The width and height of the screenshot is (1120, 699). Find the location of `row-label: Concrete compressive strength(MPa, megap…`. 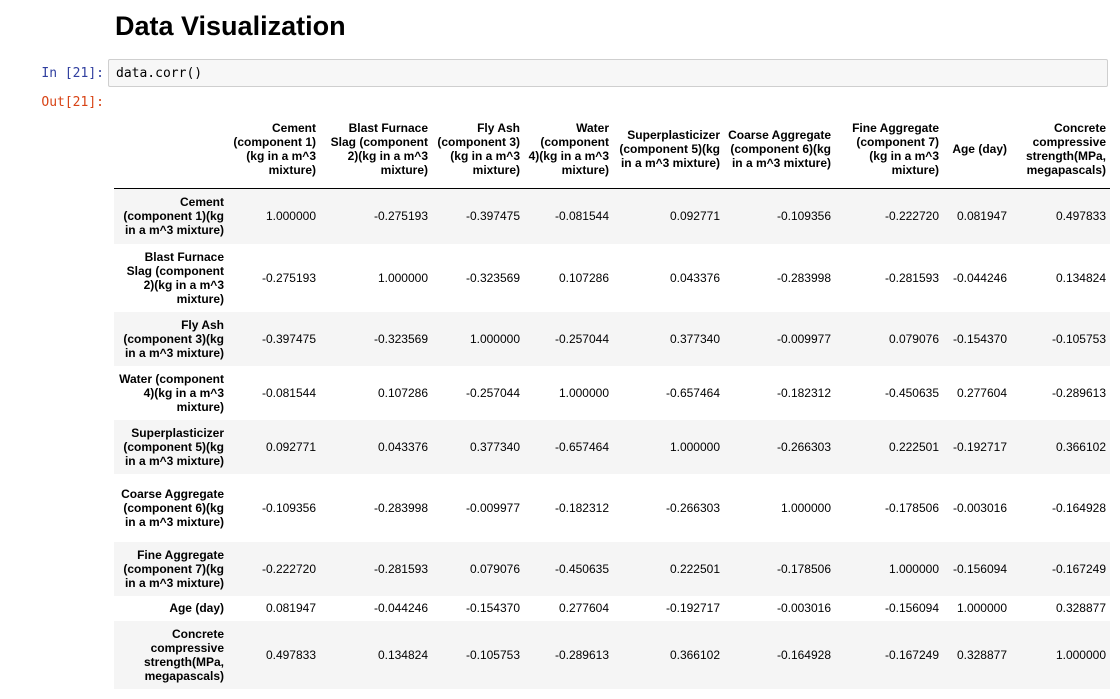

row-label: Concrete compressive strength(MPa, megap… is located at coordinates (183, 654).